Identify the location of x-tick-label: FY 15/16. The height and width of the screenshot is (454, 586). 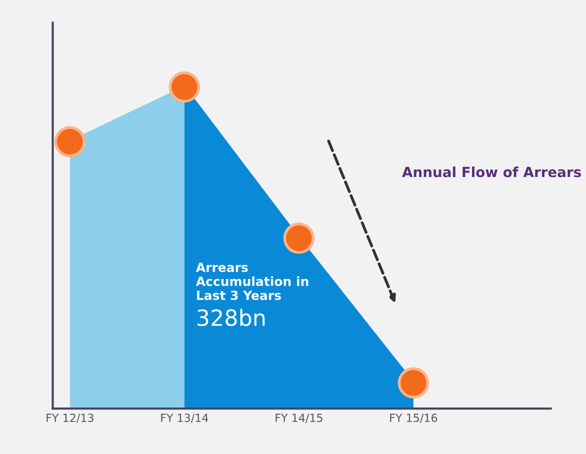
(414, 418).